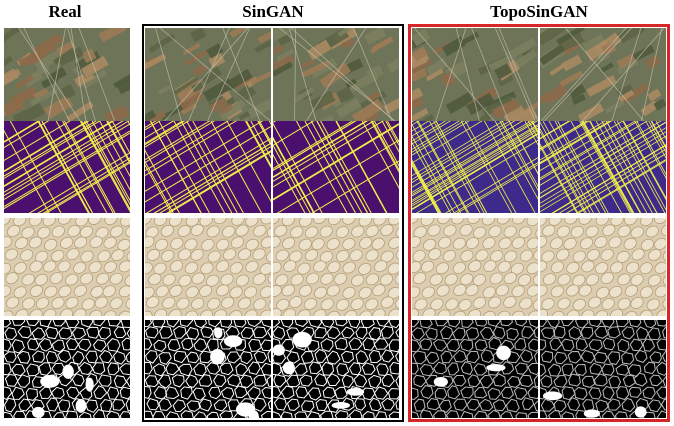 Image resolution: width=674 pixels, height=426 pixels. Describe the element at coordinates (208, 369) in the screenshot. I see `image-singan-1-cell-mask` at that location.